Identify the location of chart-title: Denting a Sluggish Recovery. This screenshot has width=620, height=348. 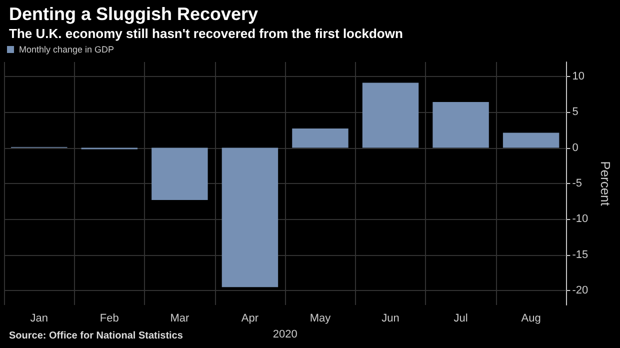
(133, 14).